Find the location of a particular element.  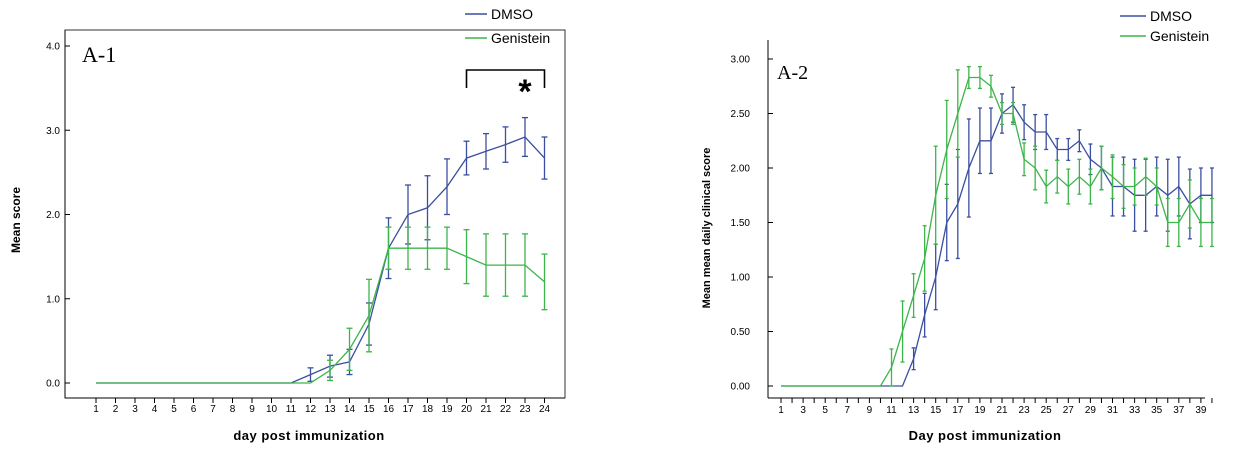

x-tick-label: 4 is located at coordinates (155, 409).